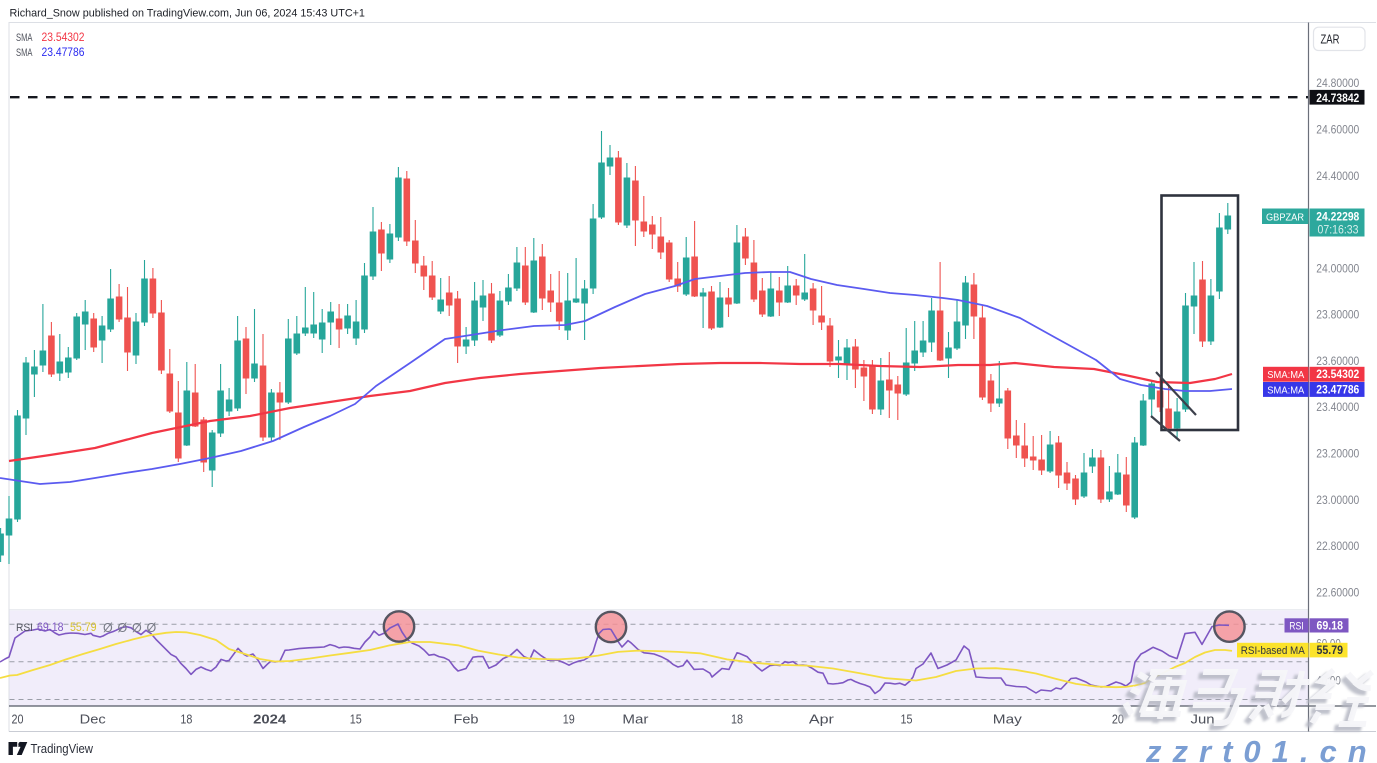 The width and height of the screenshot is (1377, 763). I want to click on svg-text: 07:16:33, so click(1338, 230).